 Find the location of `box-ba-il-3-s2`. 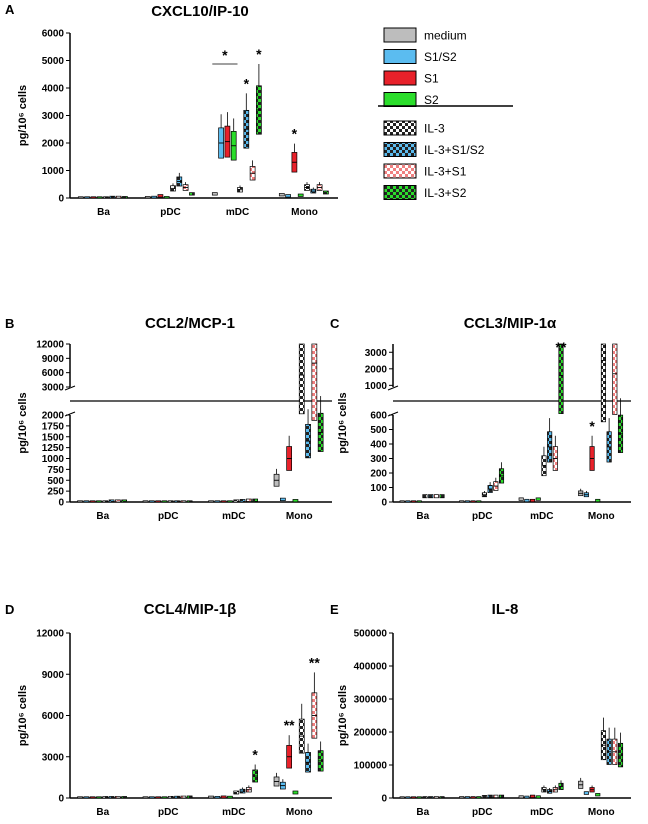

box-ba-il-3-s2 is located at coordinates (125, 197).